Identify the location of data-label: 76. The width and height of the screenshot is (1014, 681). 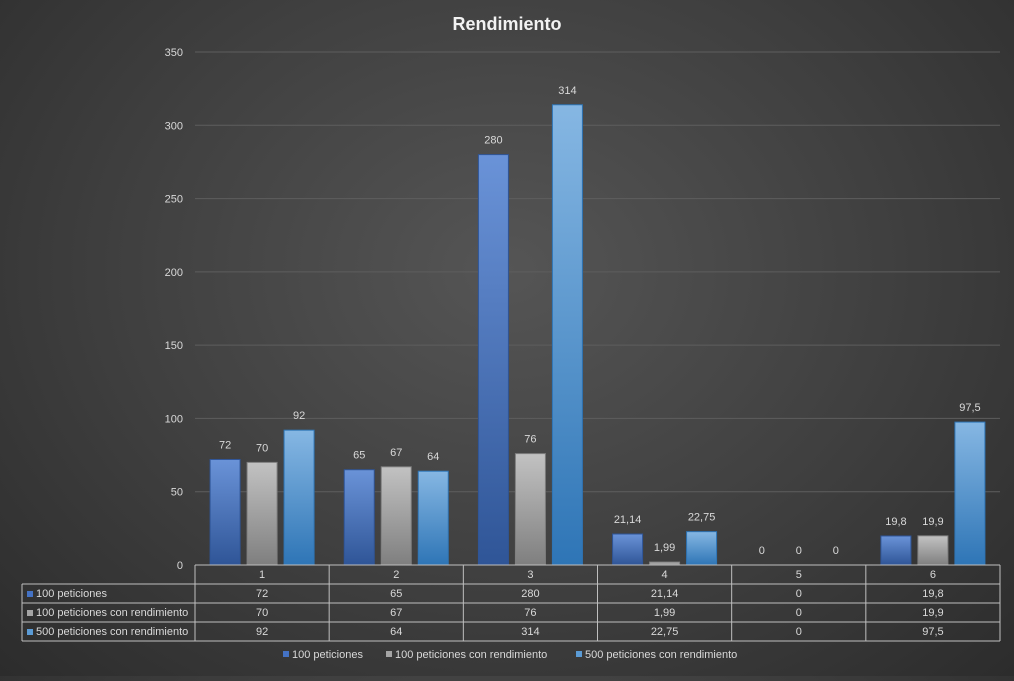
(530, 440).